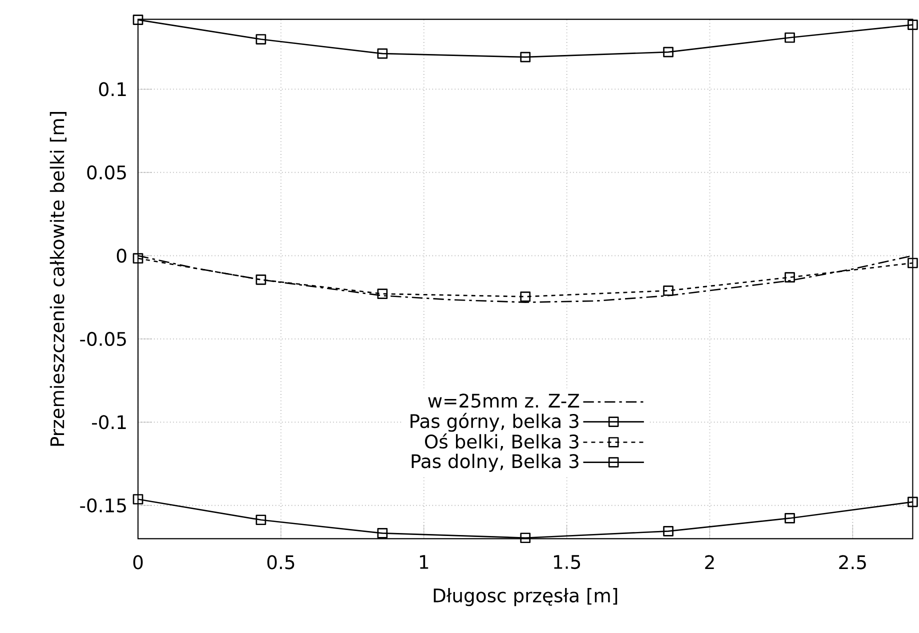 The height and width of the screenshot is (633, 919). I want to click on y-tick-label: 0.1, so click(112, 89).